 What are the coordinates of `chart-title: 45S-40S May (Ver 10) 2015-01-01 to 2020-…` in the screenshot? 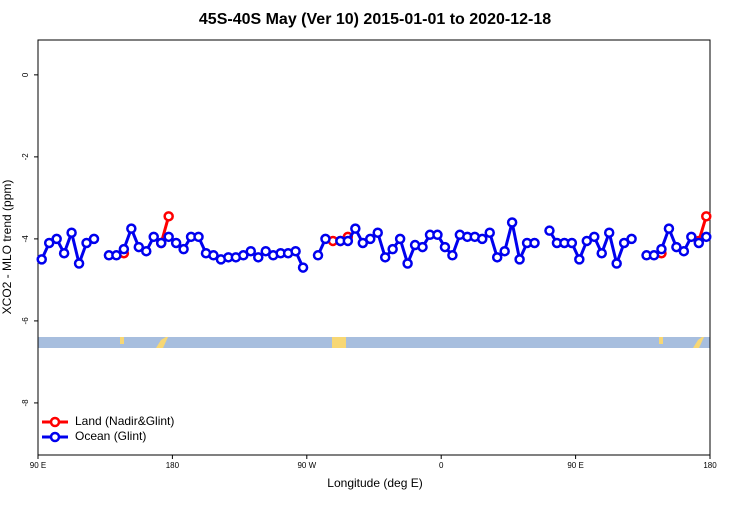 It's located at (375, 19).